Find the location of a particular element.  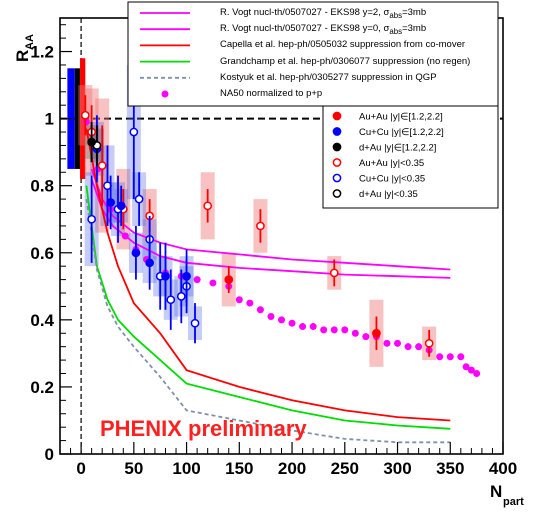

y-axis-title-sub: AA is located at coordinates (30, 42).